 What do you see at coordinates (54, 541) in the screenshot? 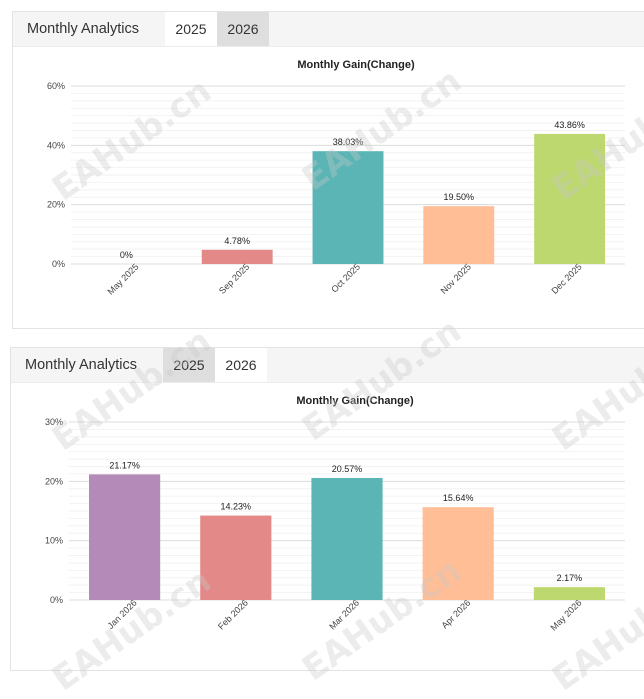
I see `y-tick-label: 10%` at bounding box center [54, 541].